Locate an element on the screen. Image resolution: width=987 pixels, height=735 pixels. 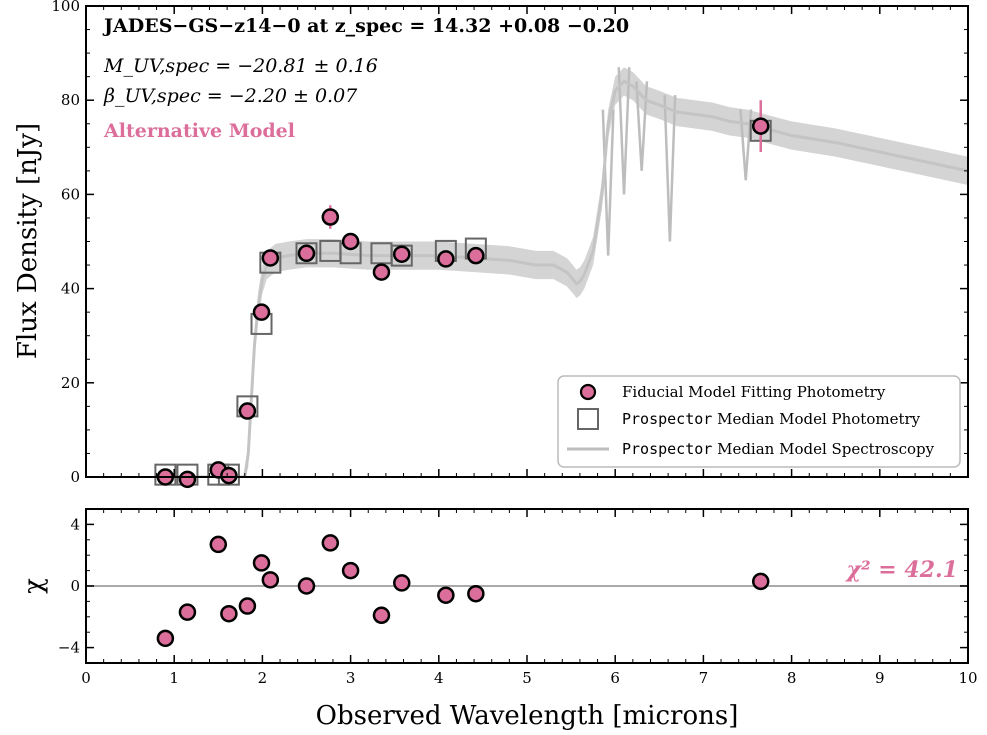
legend-frame is located at coordinates (759, 421).